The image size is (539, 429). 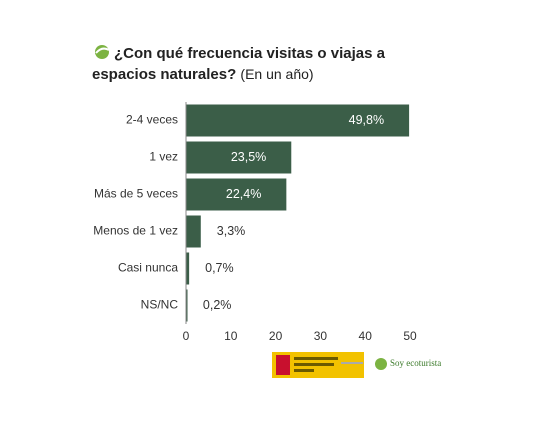 What do you see at coordinates (231, 336) in the screenshot?
I see `x-tick-label: 10` at bounding box center [231, 336].